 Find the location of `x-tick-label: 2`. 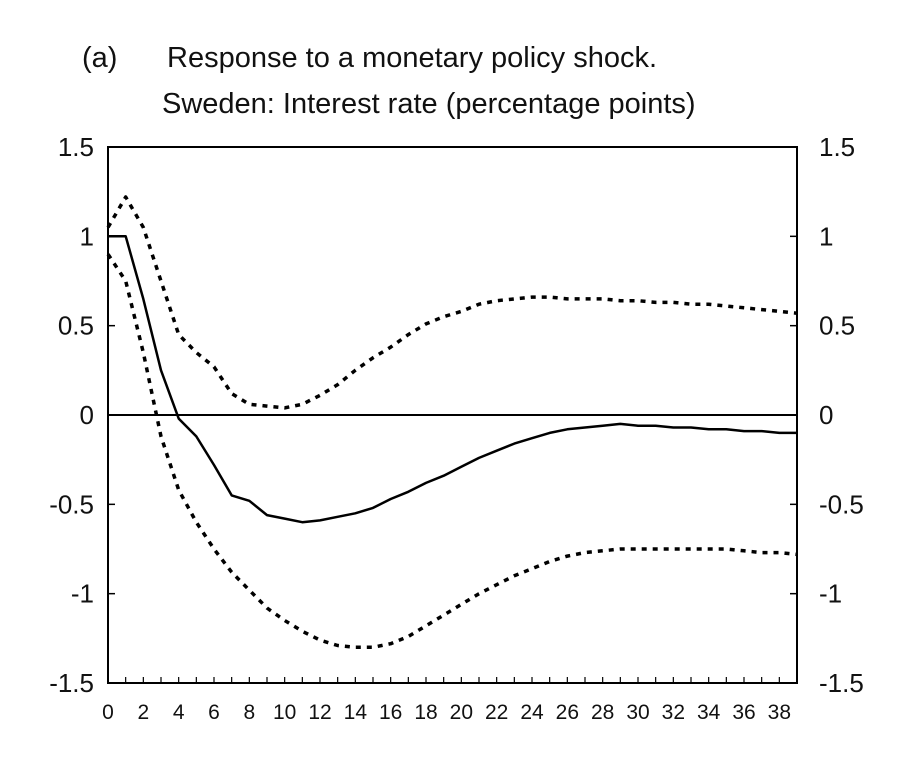

x-tick-label: 2 is located at coordinates (143, 712).